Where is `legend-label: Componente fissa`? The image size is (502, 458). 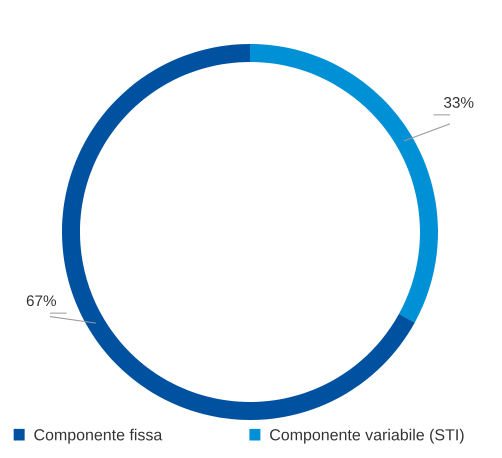
legend-label: Componente fissa is located at coordinates (98, 436).